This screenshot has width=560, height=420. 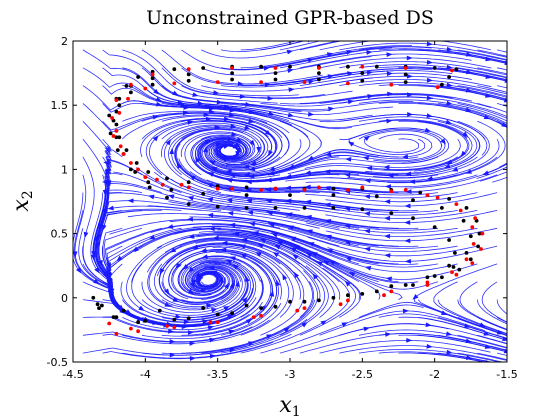 I want to click on y-tick-label: 2, so click(x=64, y=41).